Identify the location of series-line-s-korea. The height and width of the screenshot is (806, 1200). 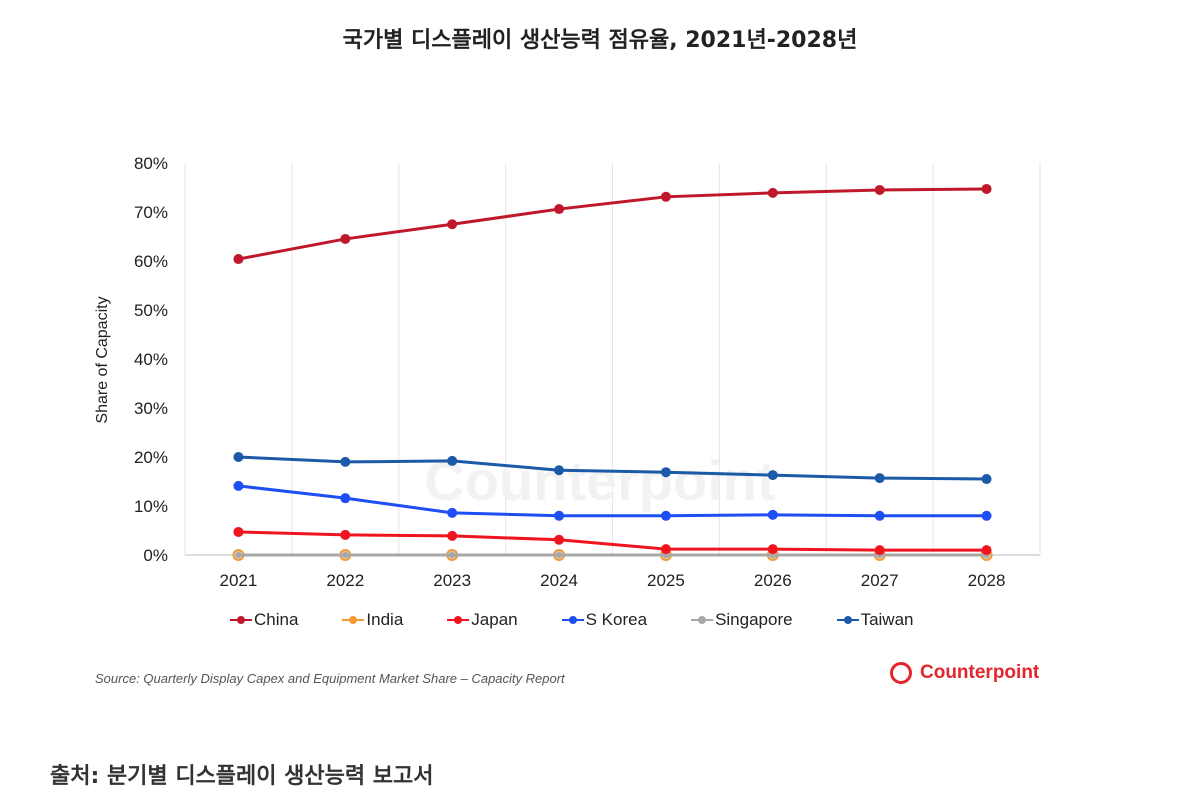
(612, 501).